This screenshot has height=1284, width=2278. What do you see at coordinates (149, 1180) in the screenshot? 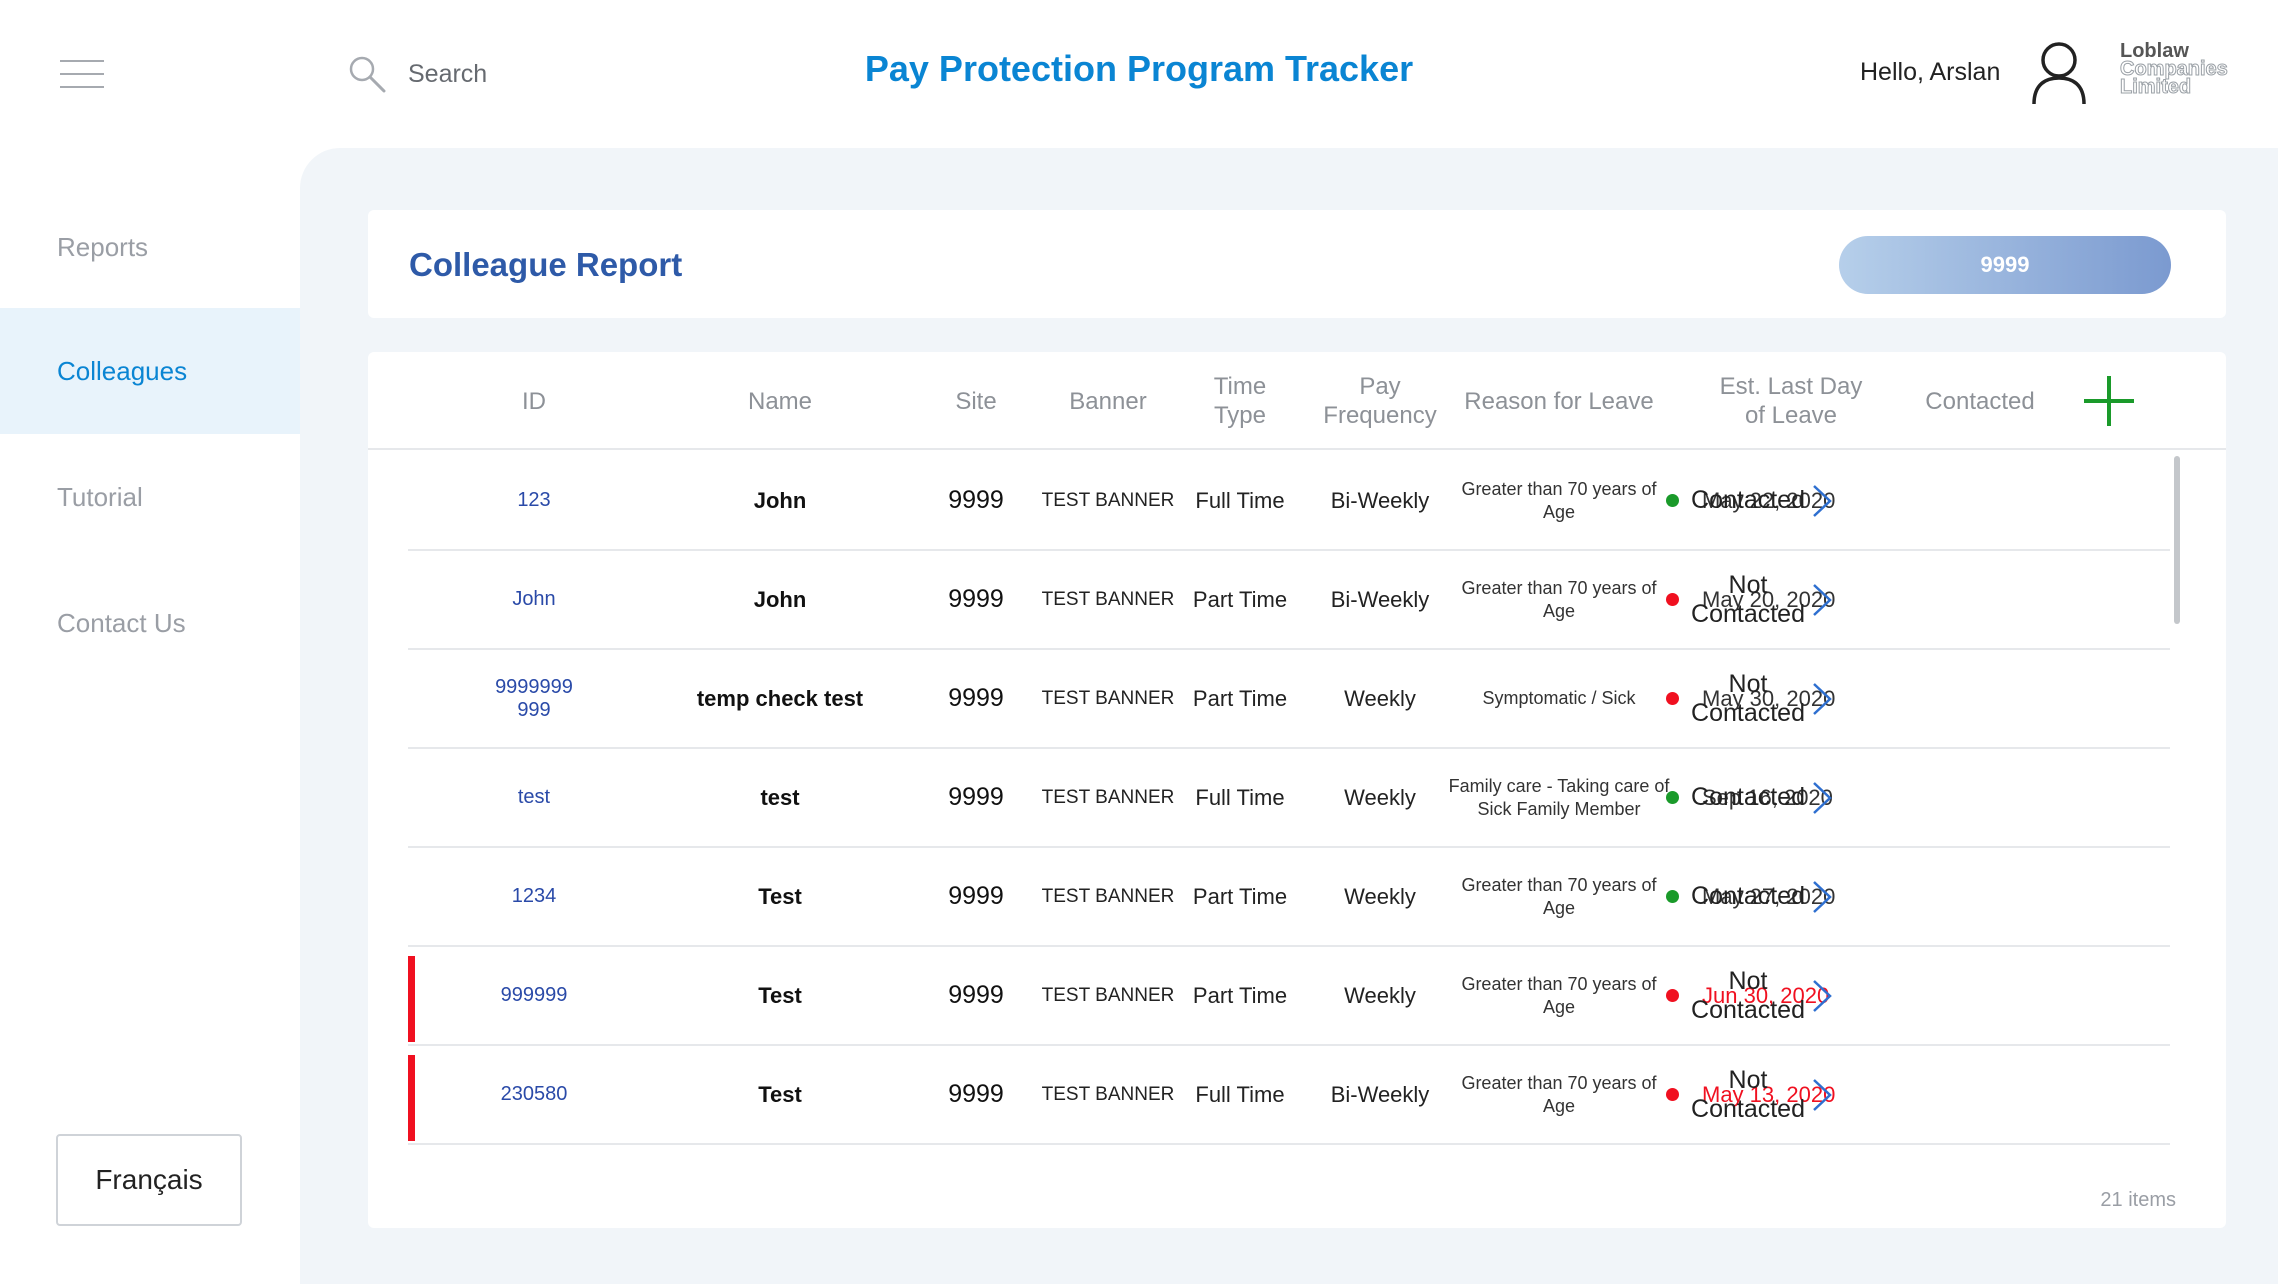
I see `language-toggle-button: Français` at bounding box center [149, 1180].